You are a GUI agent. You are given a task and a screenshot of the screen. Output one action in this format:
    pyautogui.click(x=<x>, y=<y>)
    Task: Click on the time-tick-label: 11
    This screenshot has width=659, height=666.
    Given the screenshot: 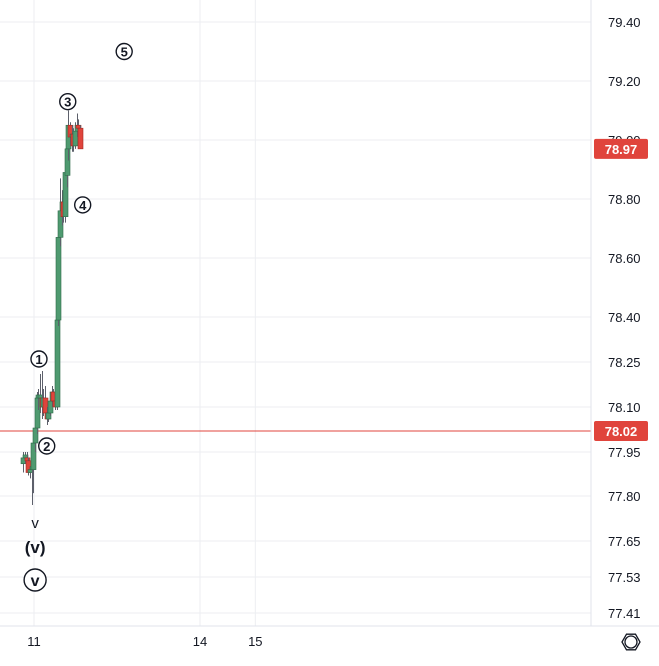 What is the action you would take?
    pyautogui.click(x=34, y=641)
    